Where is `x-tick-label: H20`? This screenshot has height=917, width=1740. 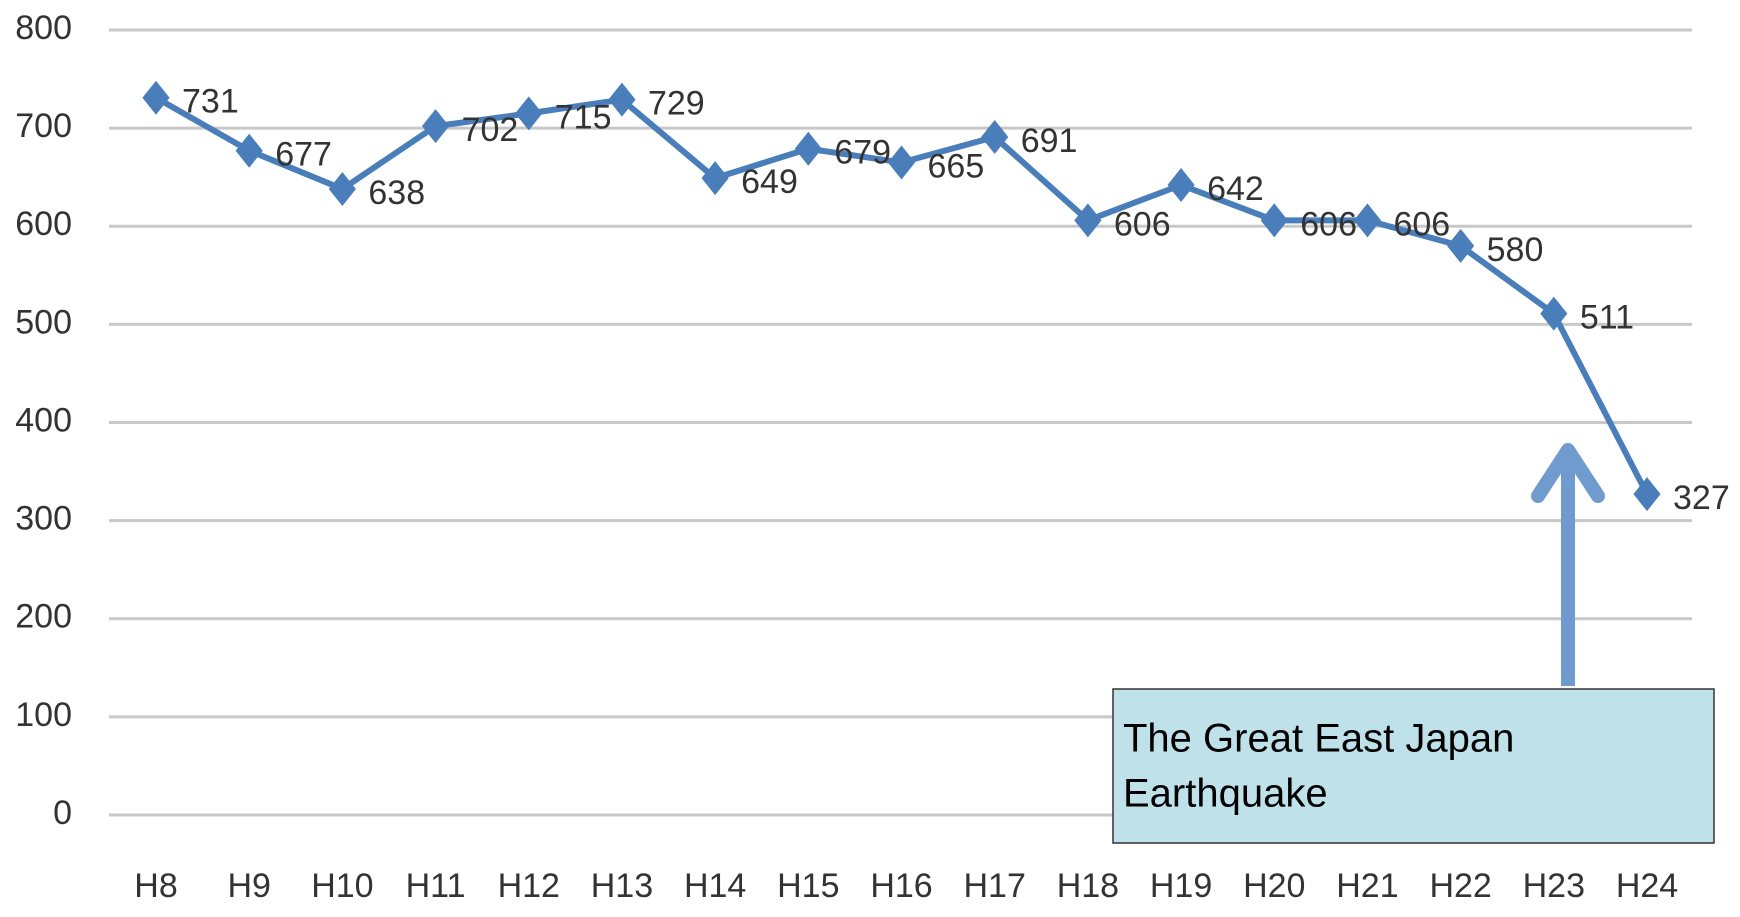
x-tick-label: H20 is located at coordinates (1274, 886).